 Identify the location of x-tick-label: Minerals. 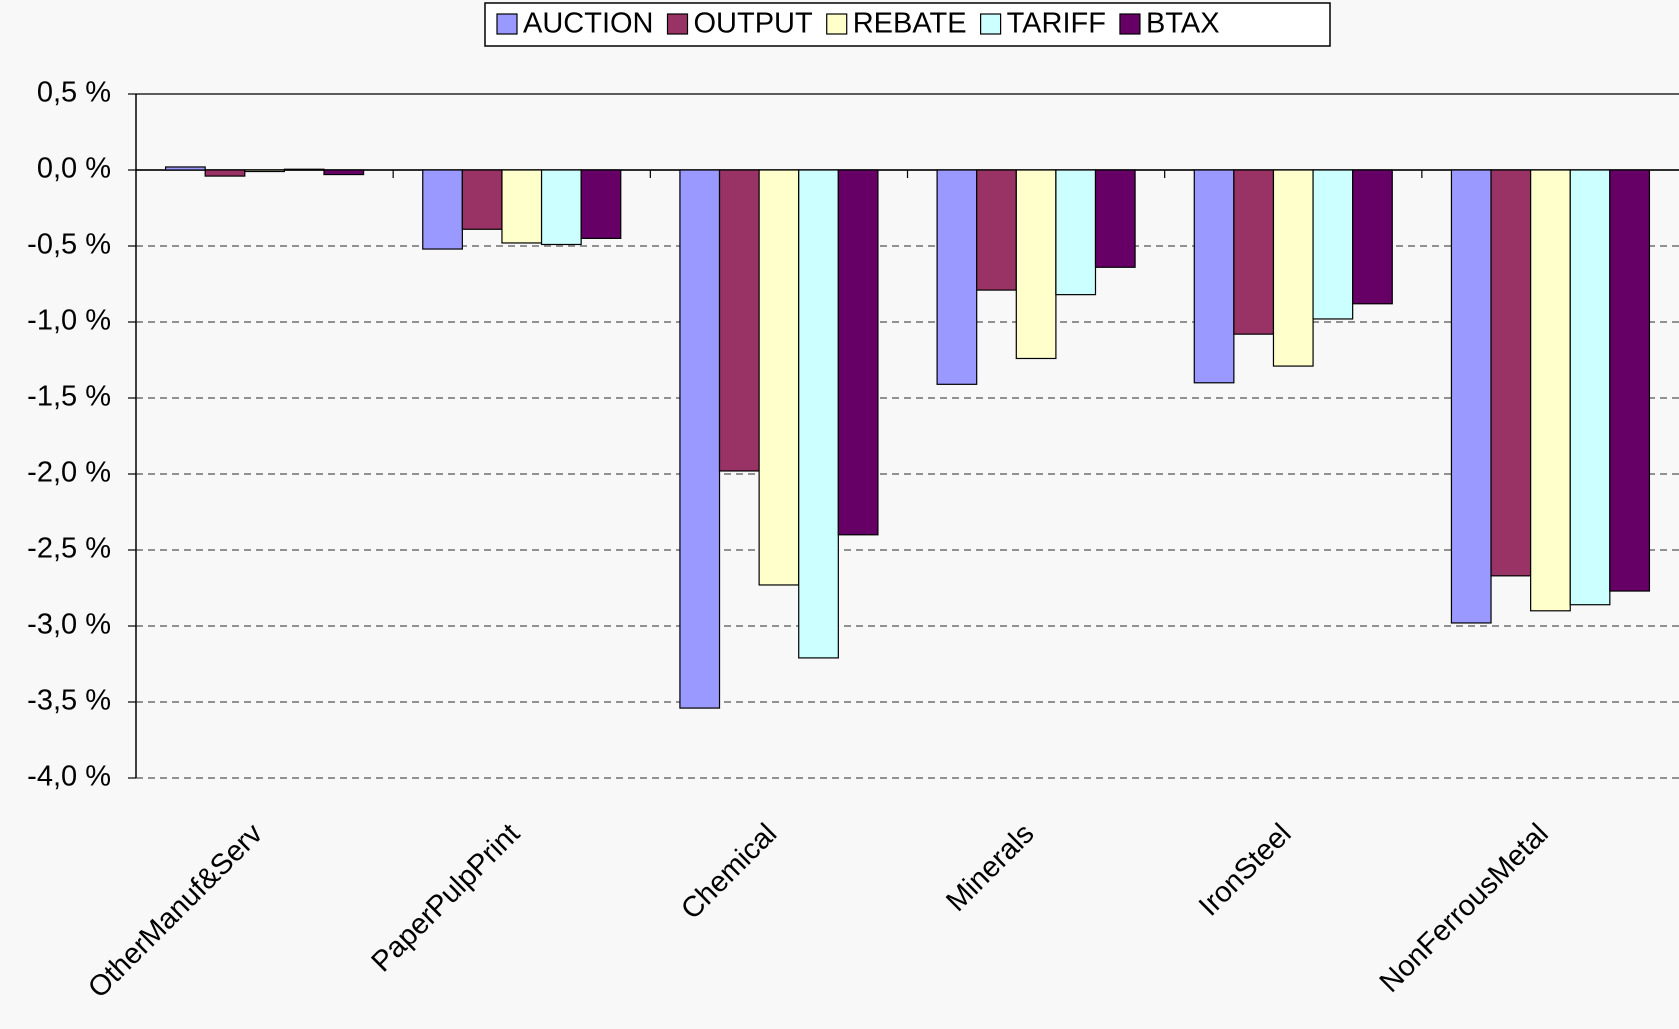
(990, 868).